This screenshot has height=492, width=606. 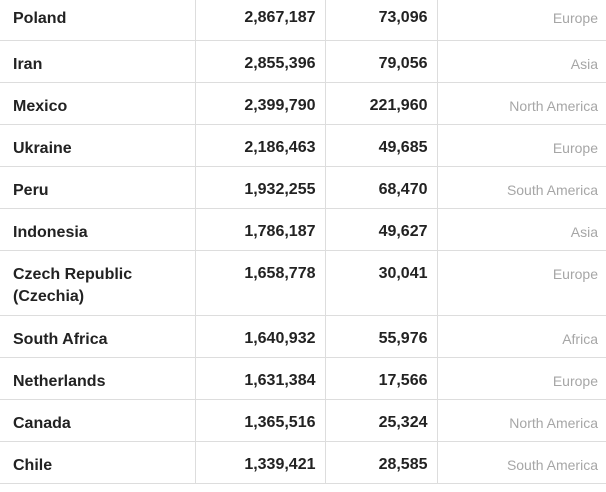 What do you see at coordinates (260, 145) in the screenshot?
I see `cases-cell: 2,186,463` at bounding box center [260, 145].